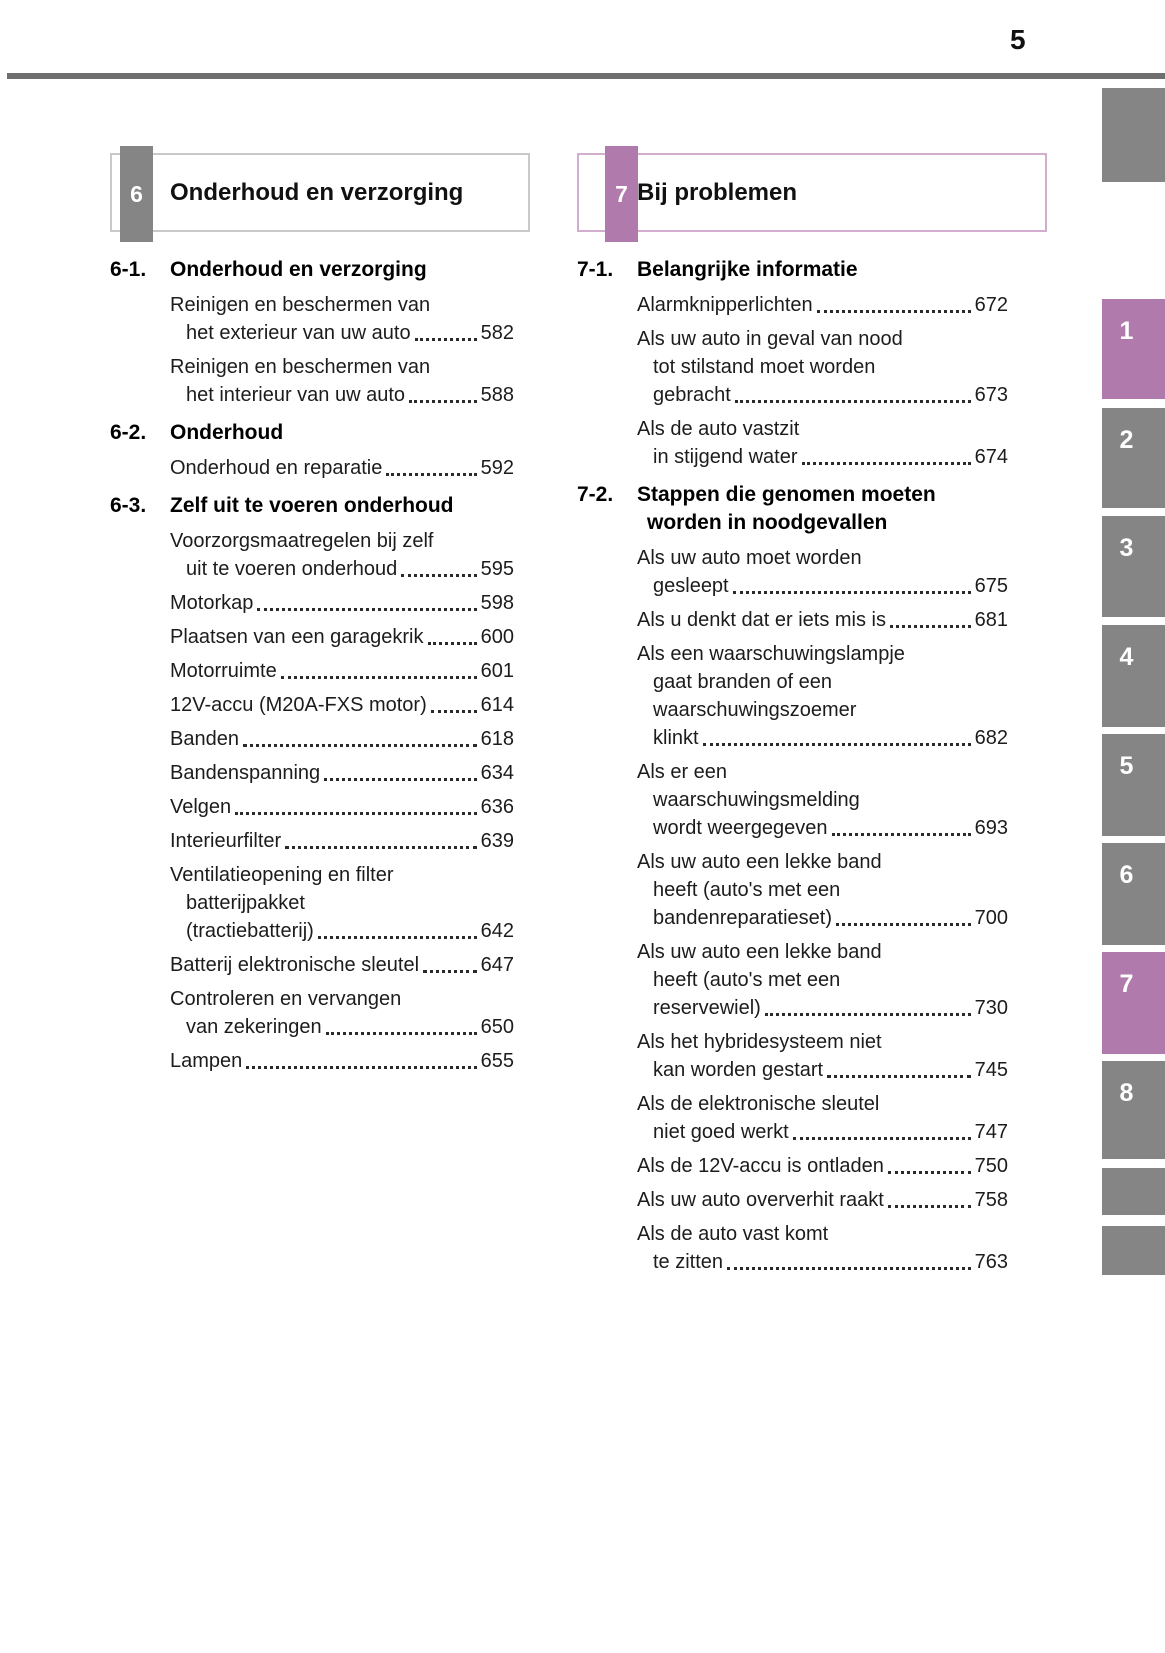 The width and height of the screenshot is (1165, 1653). Describe the element at coordinates (1126, 766) in the screenshot. I see `chapter-tab-label: 5` at that location.